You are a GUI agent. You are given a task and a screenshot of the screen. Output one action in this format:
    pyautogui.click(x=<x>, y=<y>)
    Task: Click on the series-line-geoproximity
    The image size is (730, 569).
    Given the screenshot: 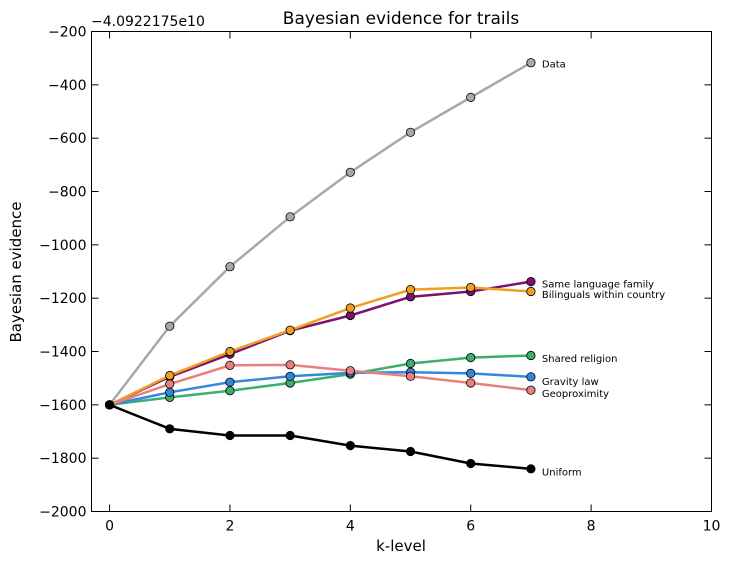 What is the action you would take?
    pyautogui.click(x=320, y=385)
    